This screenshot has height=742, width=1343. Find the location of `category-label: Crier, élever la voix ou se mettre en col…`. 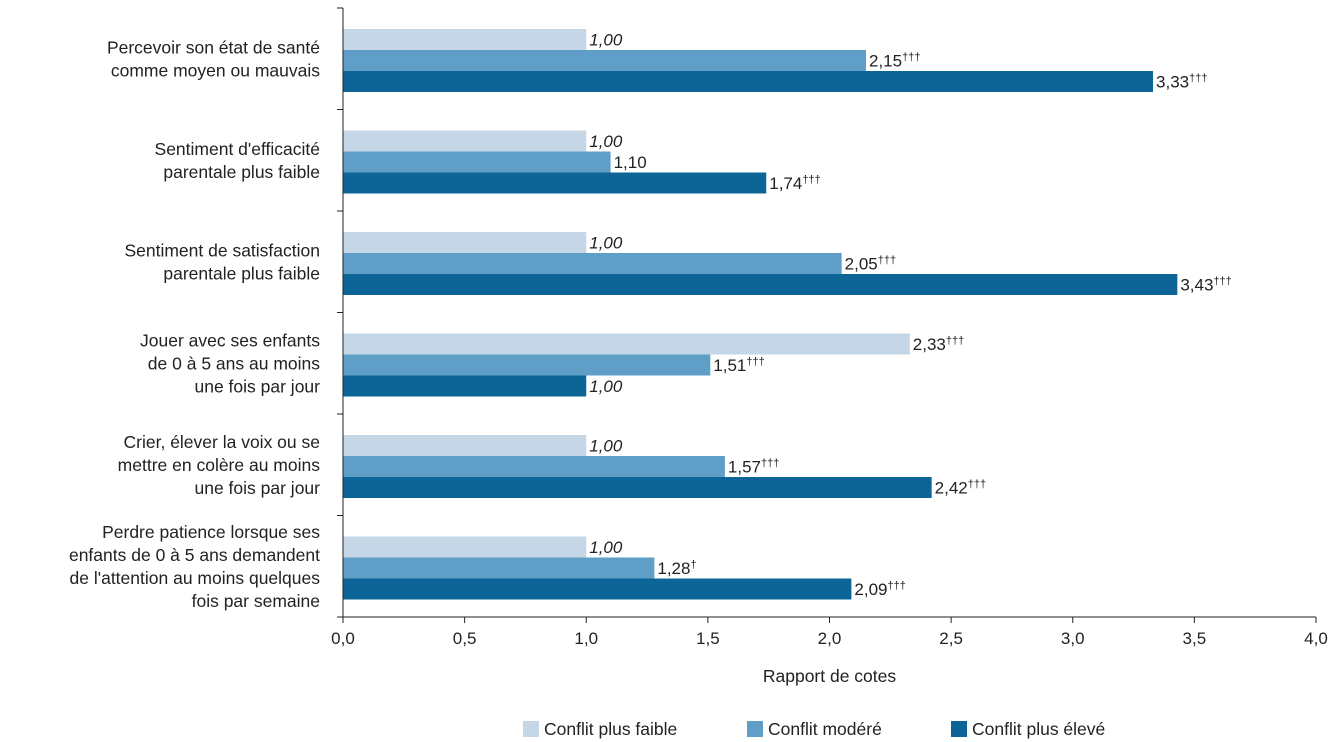

category-label: Crier, élever la voix ou se mettre en col… is located at coordinates (219, 465).